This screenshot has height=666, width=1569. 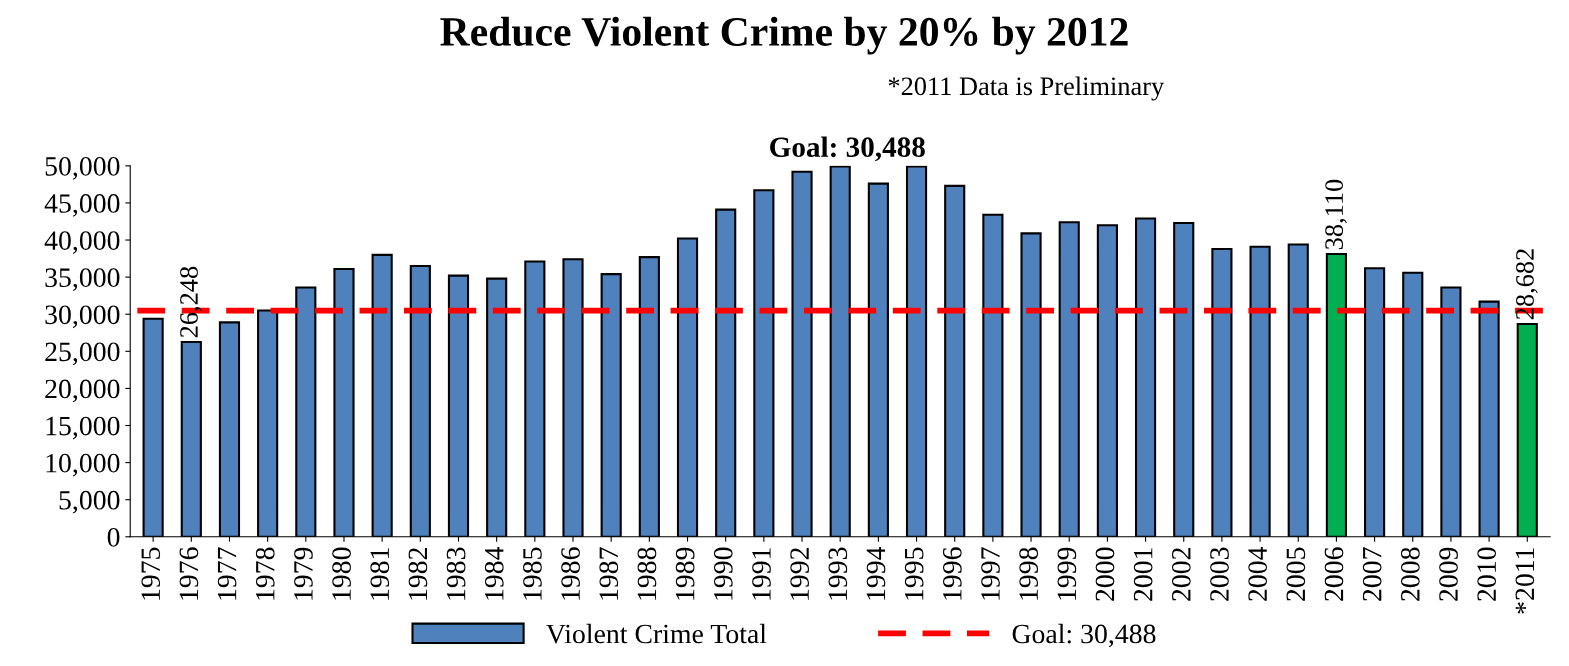 What do you see at coordinates (799, 574) in the screenshot?
I see `x-tick-label: 1992` at bounding box center [799, 574].